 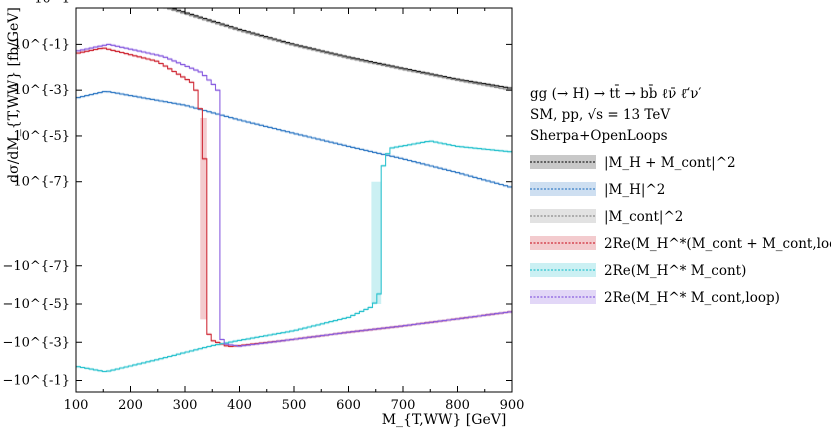 I want to click on y-tick-label: 10^{-3}, so click(x=41, y=90).